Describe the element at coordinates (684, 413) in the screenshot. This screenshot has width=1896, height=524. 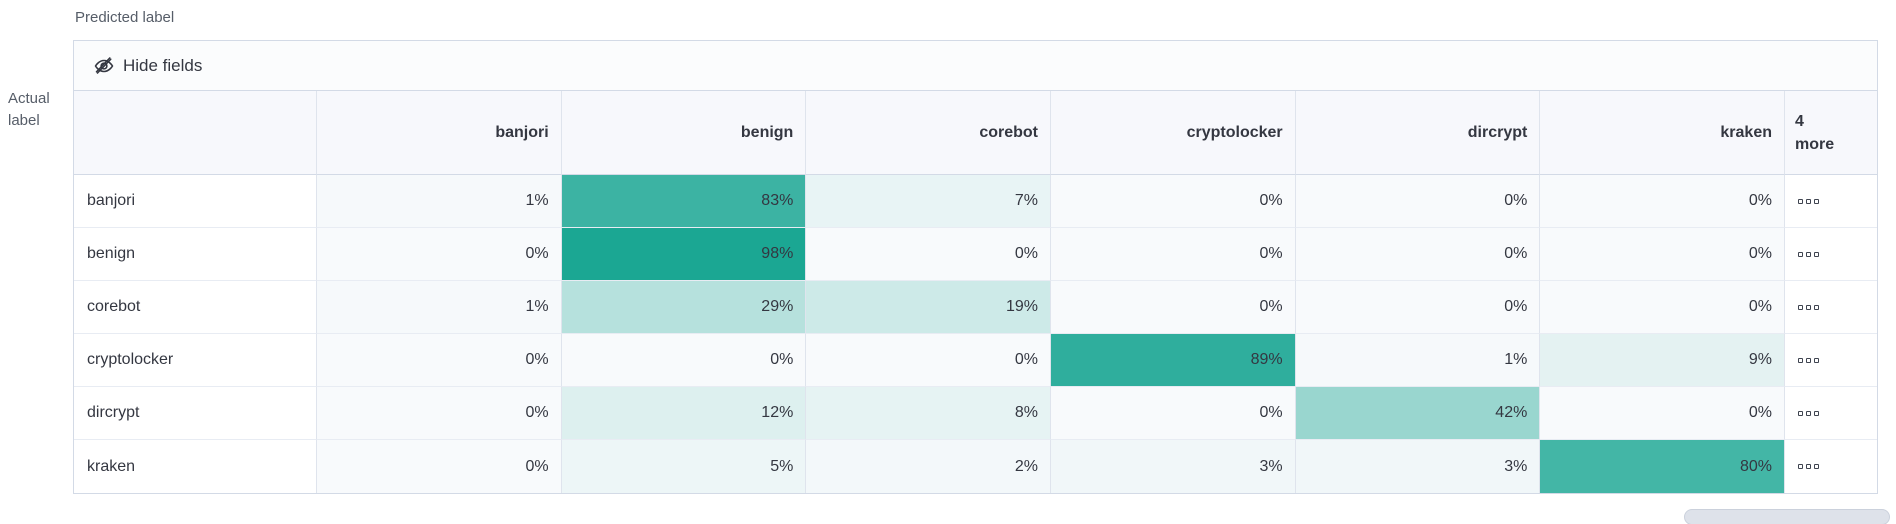
I see `matrix-cell: 12%` at that location.